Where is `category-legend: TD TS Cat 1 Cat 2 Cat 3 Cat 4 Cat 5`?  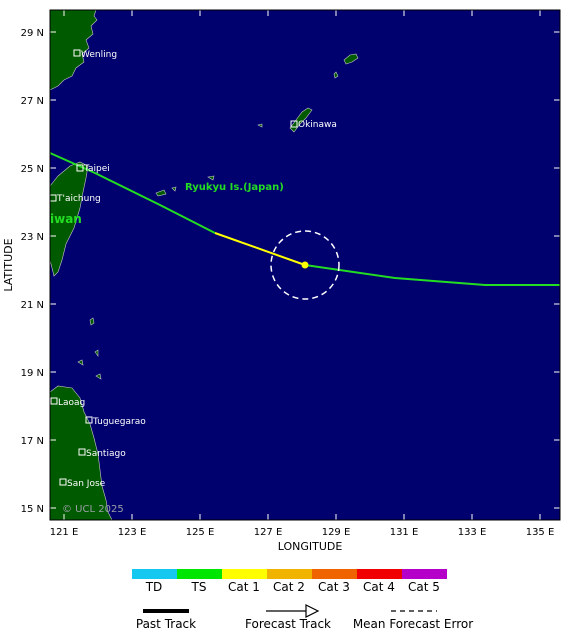 category-legend: TD TS Cat 1 Cat 2 Cat 3 Cat 4 Cat 5 is located at coordinates (289, 581).